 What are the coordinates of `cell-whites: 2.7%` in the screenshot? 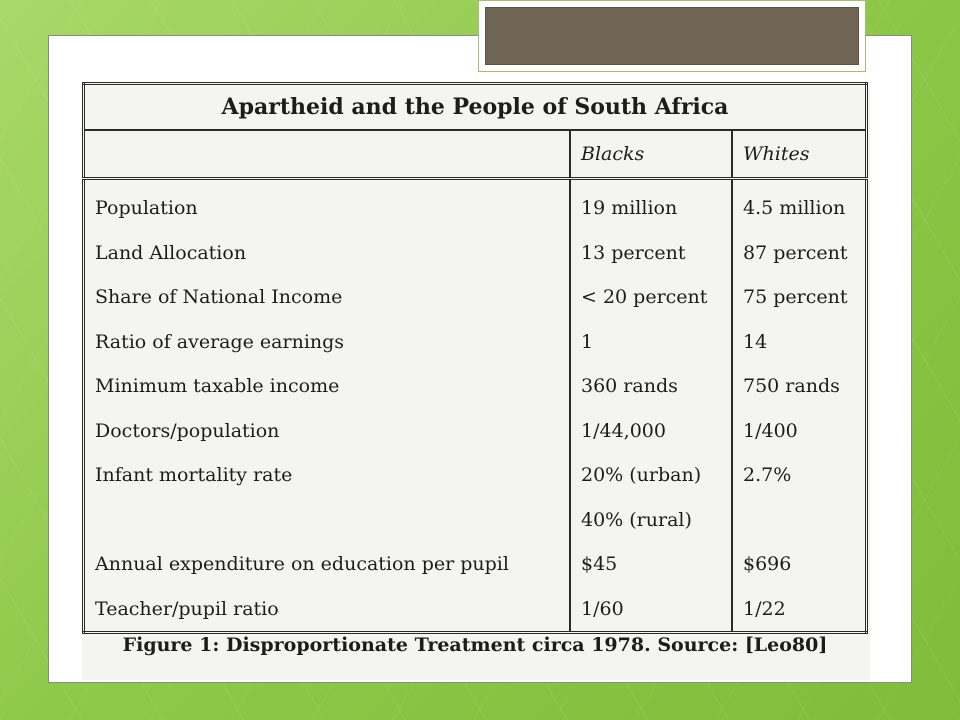 It's located at (799, 475).